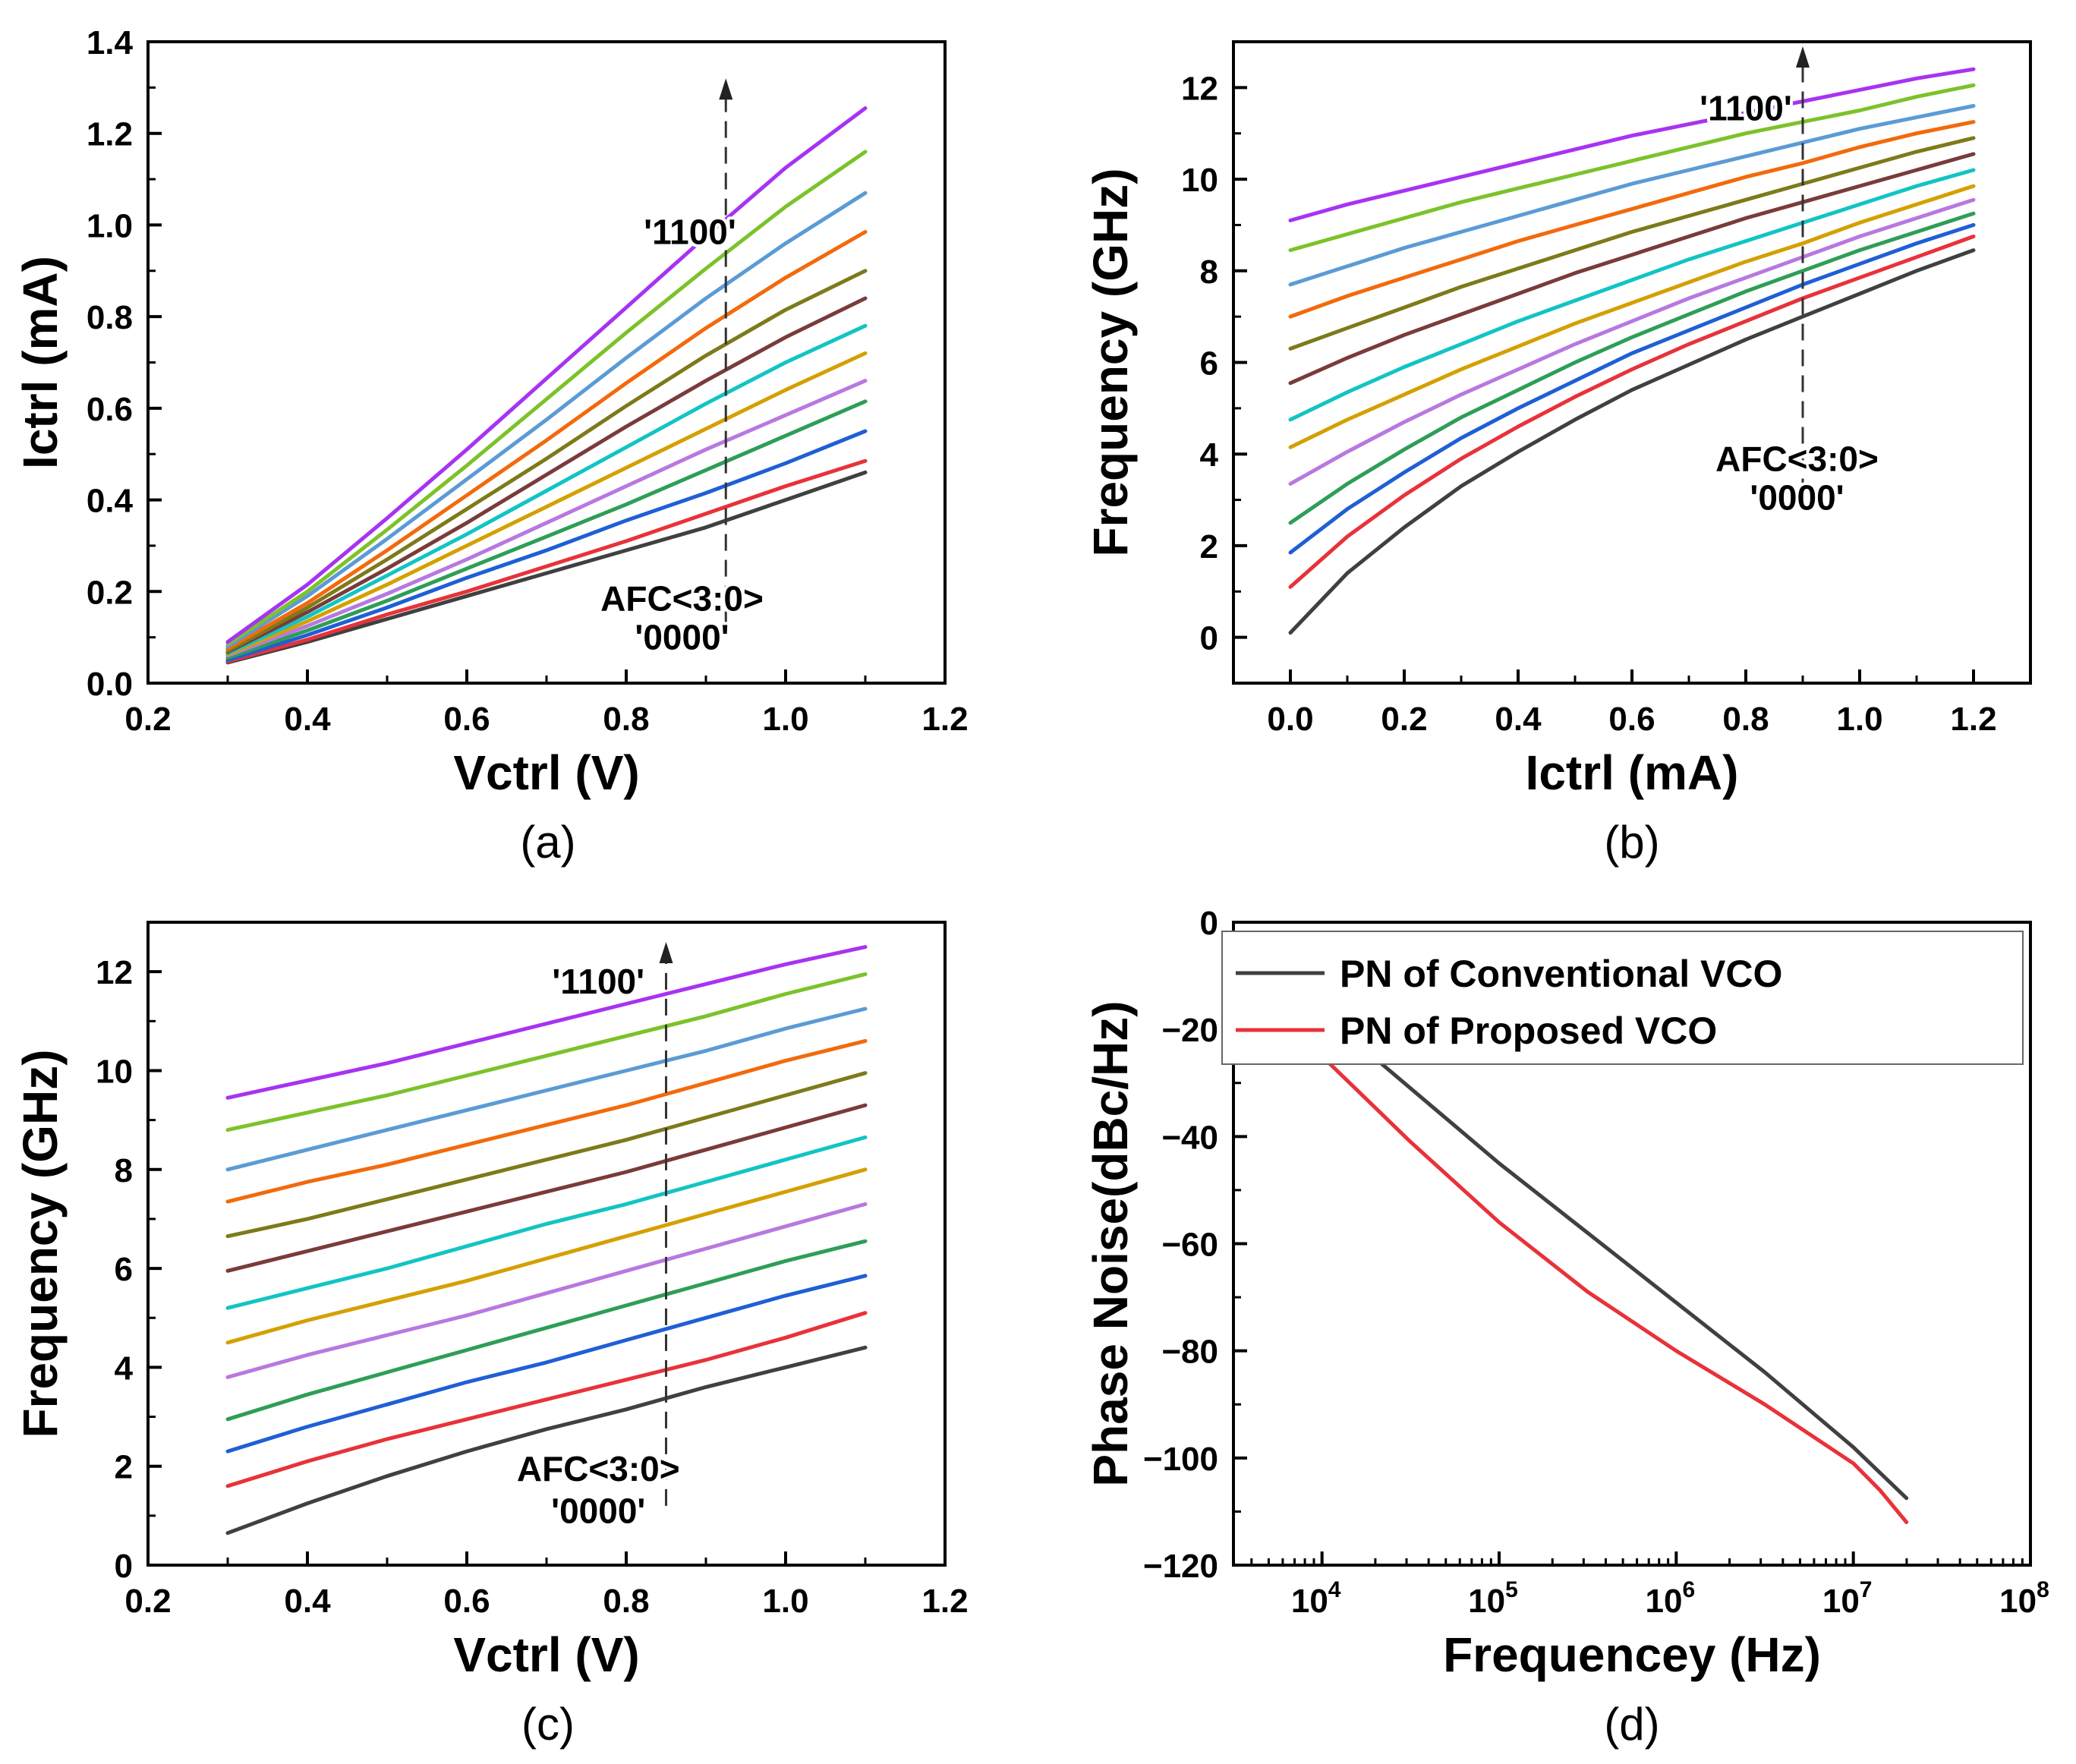 Image resolution: width=2076 pixels, height=1764 pixels. What do you see at coordinates (1561, 974) in the screenshot?
I see `legend-entry: PN of Conventional VCO` at bounding box center [1561, 974].